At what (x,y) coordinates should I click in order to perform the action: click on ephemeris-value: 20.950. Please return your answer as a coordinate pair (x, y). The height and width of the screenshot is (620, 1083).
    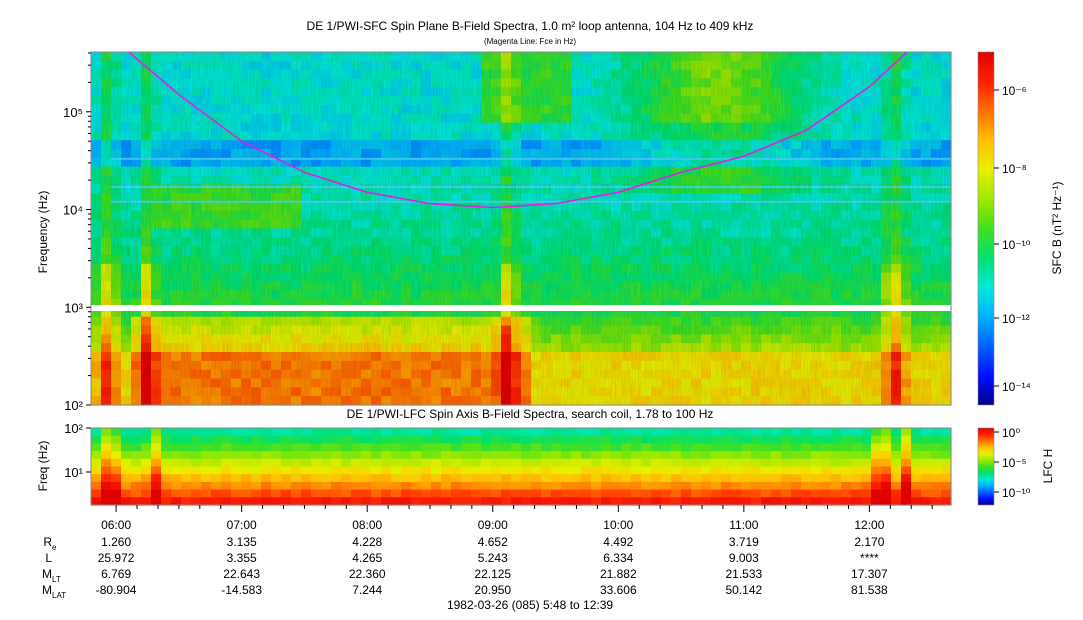
    Looking at the image, I should click on (492, 590).